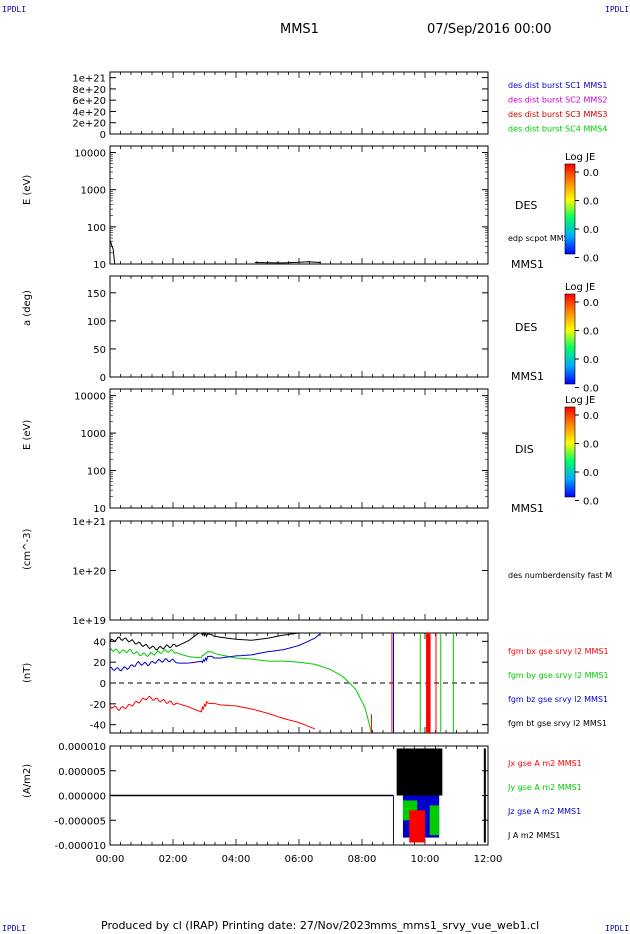 This screenshot has width=630, height=934. I want to click on footer-printing-date: Printing date: 27/Nov/2023, so click(296, 925).